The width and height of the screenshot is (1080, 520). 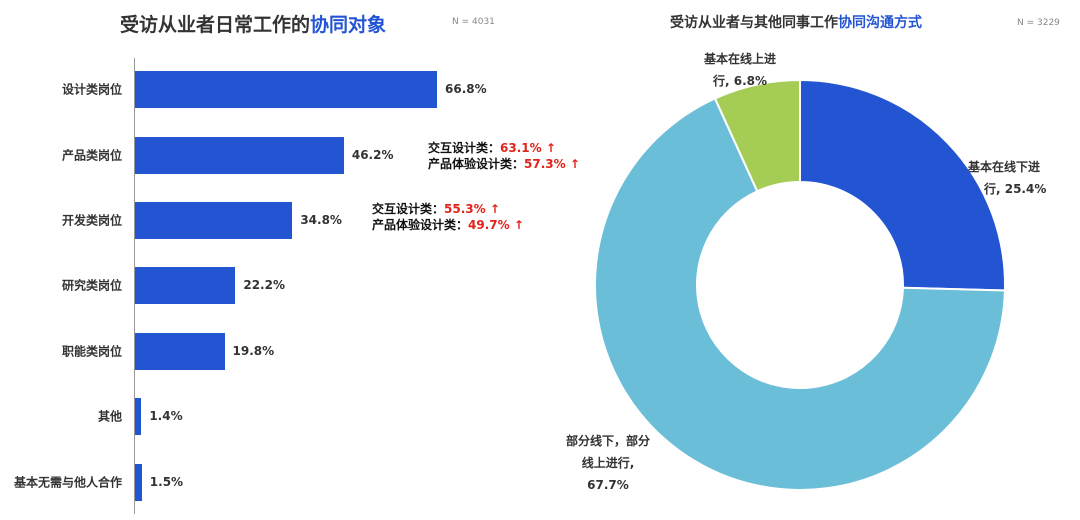 I want to click on bar-value-label: 1.4%, so click(x=166, y=416).